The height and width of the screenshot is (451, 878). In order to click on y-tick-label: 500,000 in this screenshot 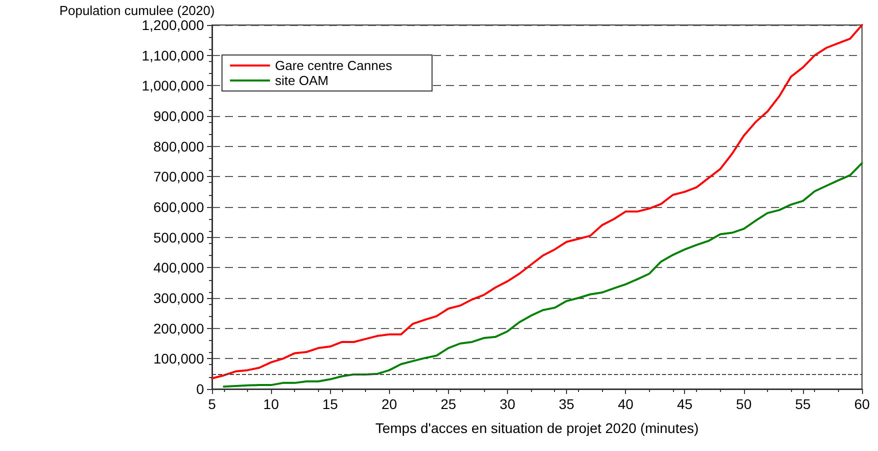, I will do `click(178, 237)`.